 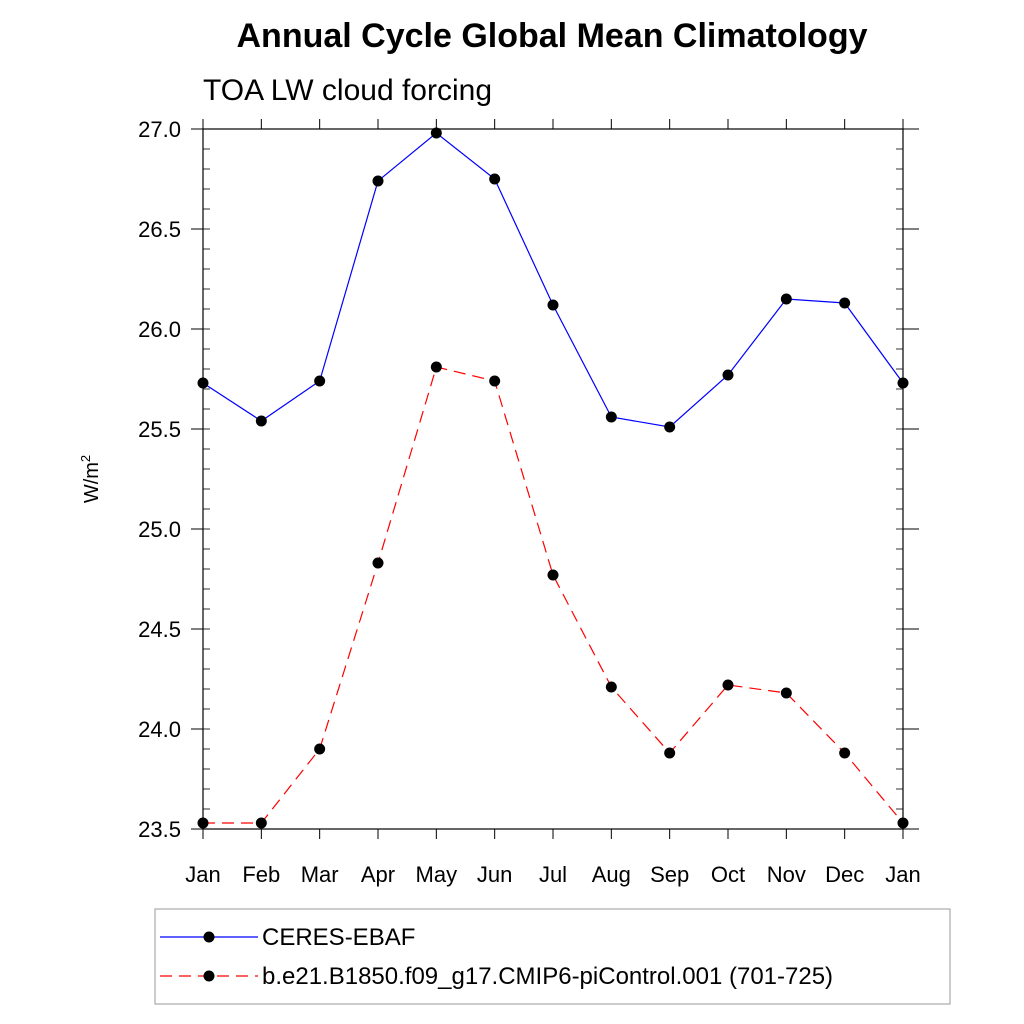 I want to click on x-tick-label: Jul, so click(x=553, y=874).